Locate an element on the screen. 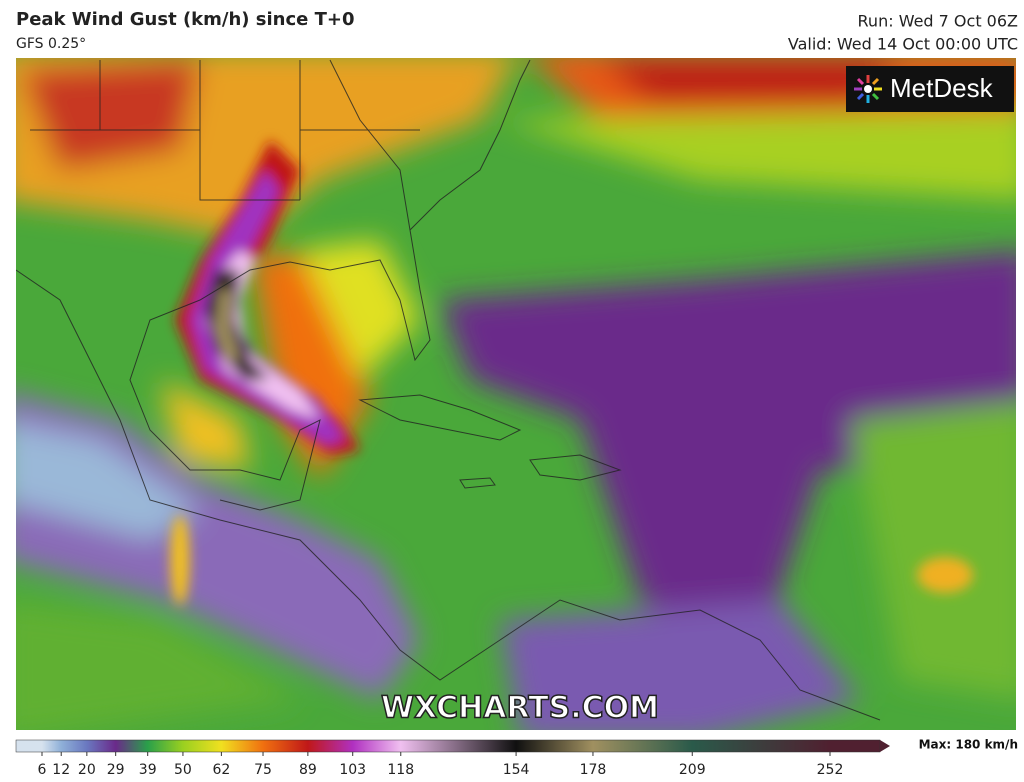 The image size is (1024, 782). tick-label: 154 is located at coordinates (516, 770).